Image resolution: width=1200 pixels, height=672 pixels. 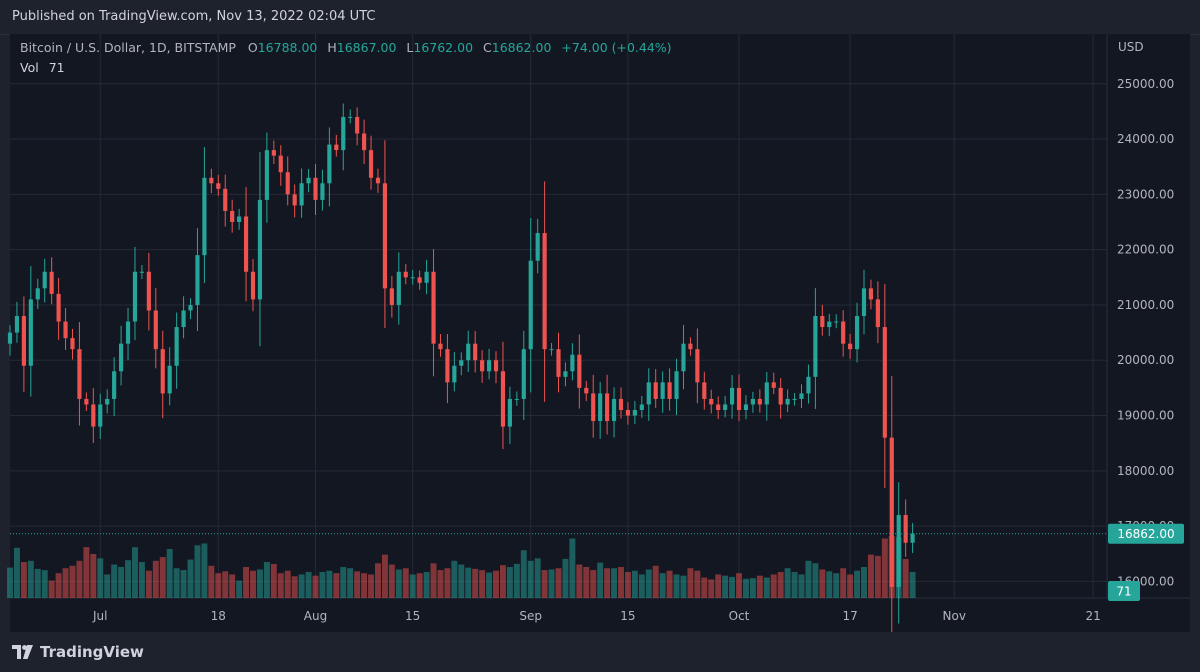 I want to click on y-tick-label: 20000.00, so click(x=1145, y=360).